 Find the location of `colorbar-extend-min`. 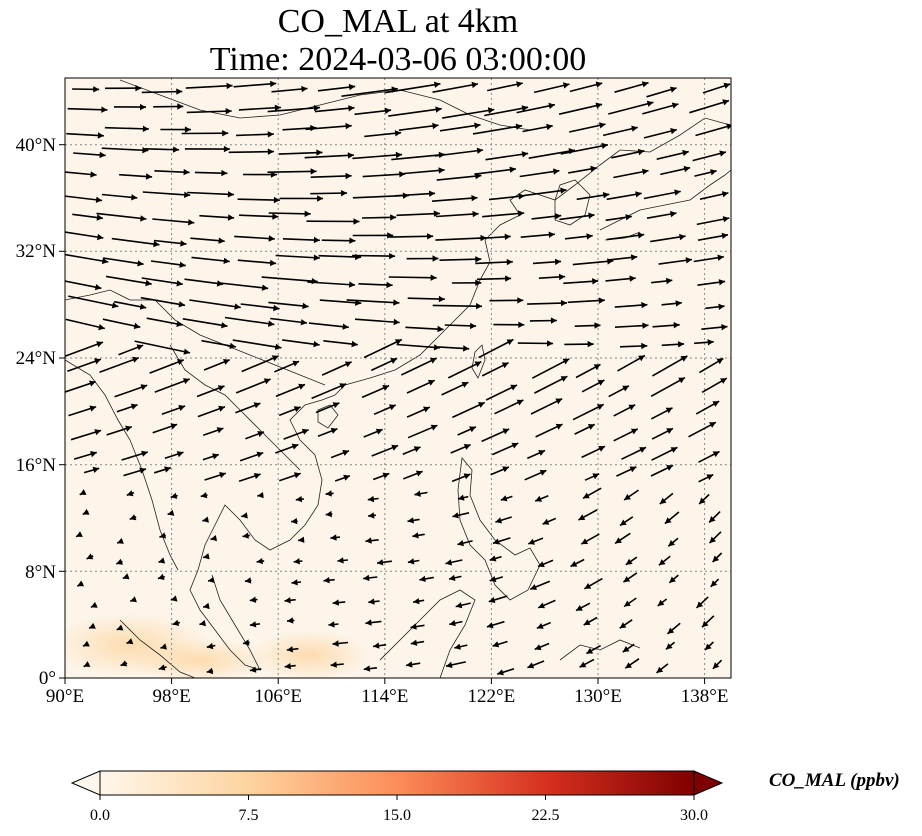

colorbar-extend-min is located at coordinates (85, 783).